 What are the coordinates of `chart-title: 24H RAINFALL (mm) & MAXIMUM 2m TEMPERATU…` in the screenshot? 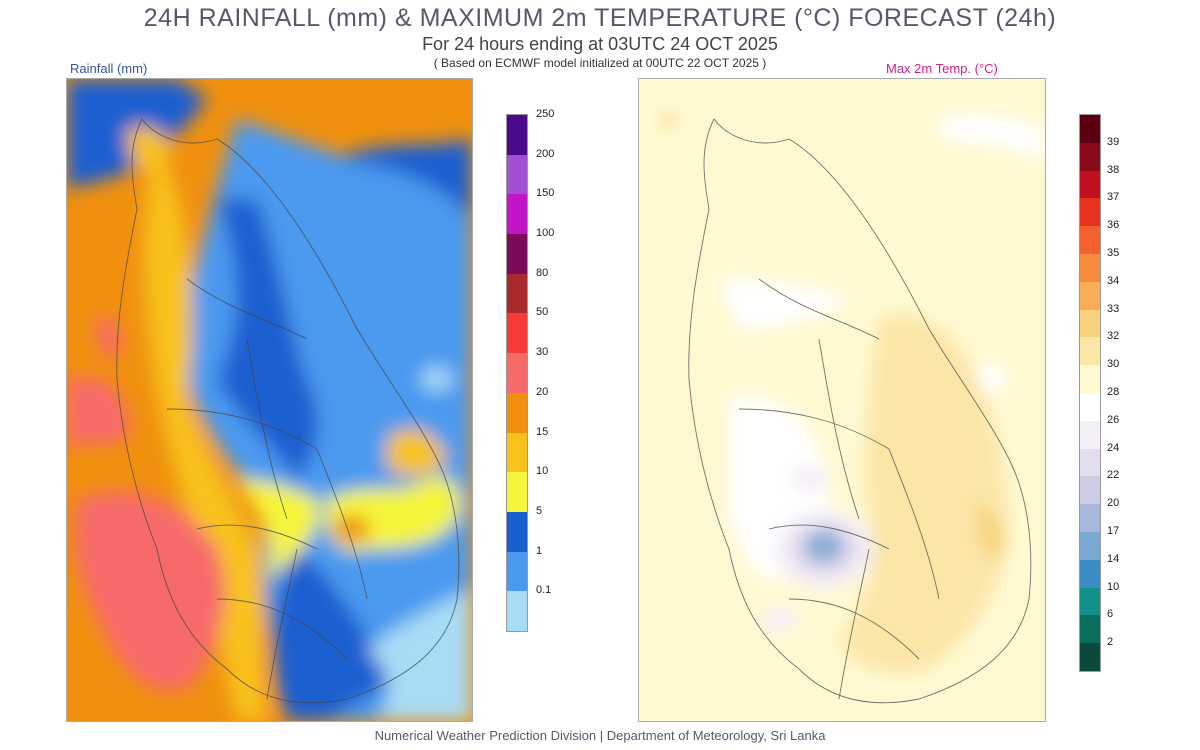 It's located at (600, 18).